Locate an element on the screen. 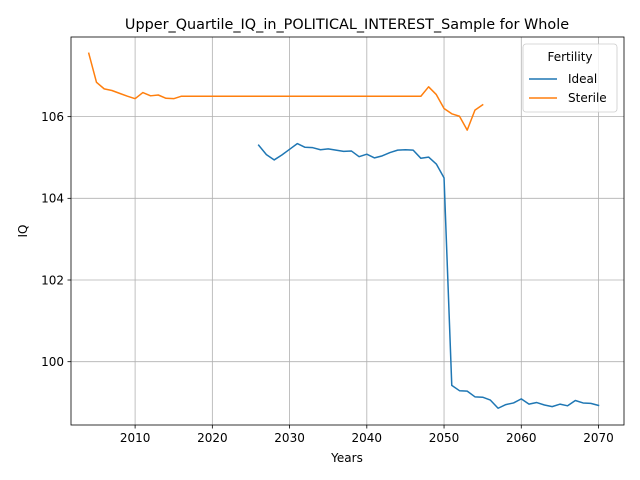 This screenshot has height=480, width=640. x-tick-label: 2050 is located at coordinates (444, 438).